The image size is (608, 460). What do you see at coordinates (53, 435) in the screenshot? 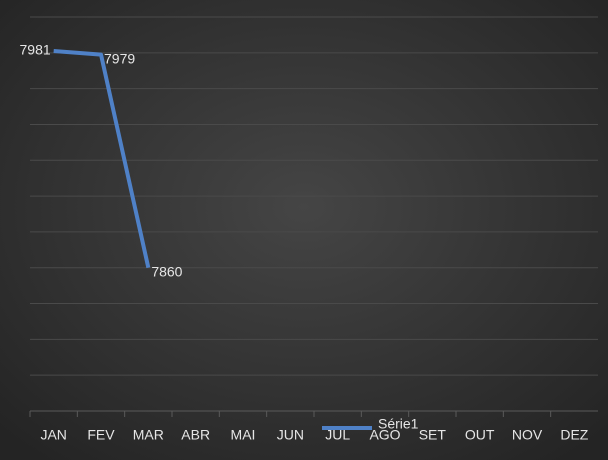
I see `x-tick-label: JAN` at bounding box center [53, 435].